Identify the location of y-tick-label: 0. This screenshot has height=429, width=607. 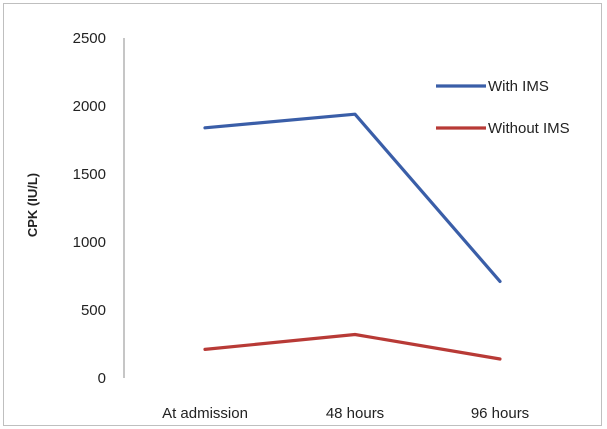
(102, 378).